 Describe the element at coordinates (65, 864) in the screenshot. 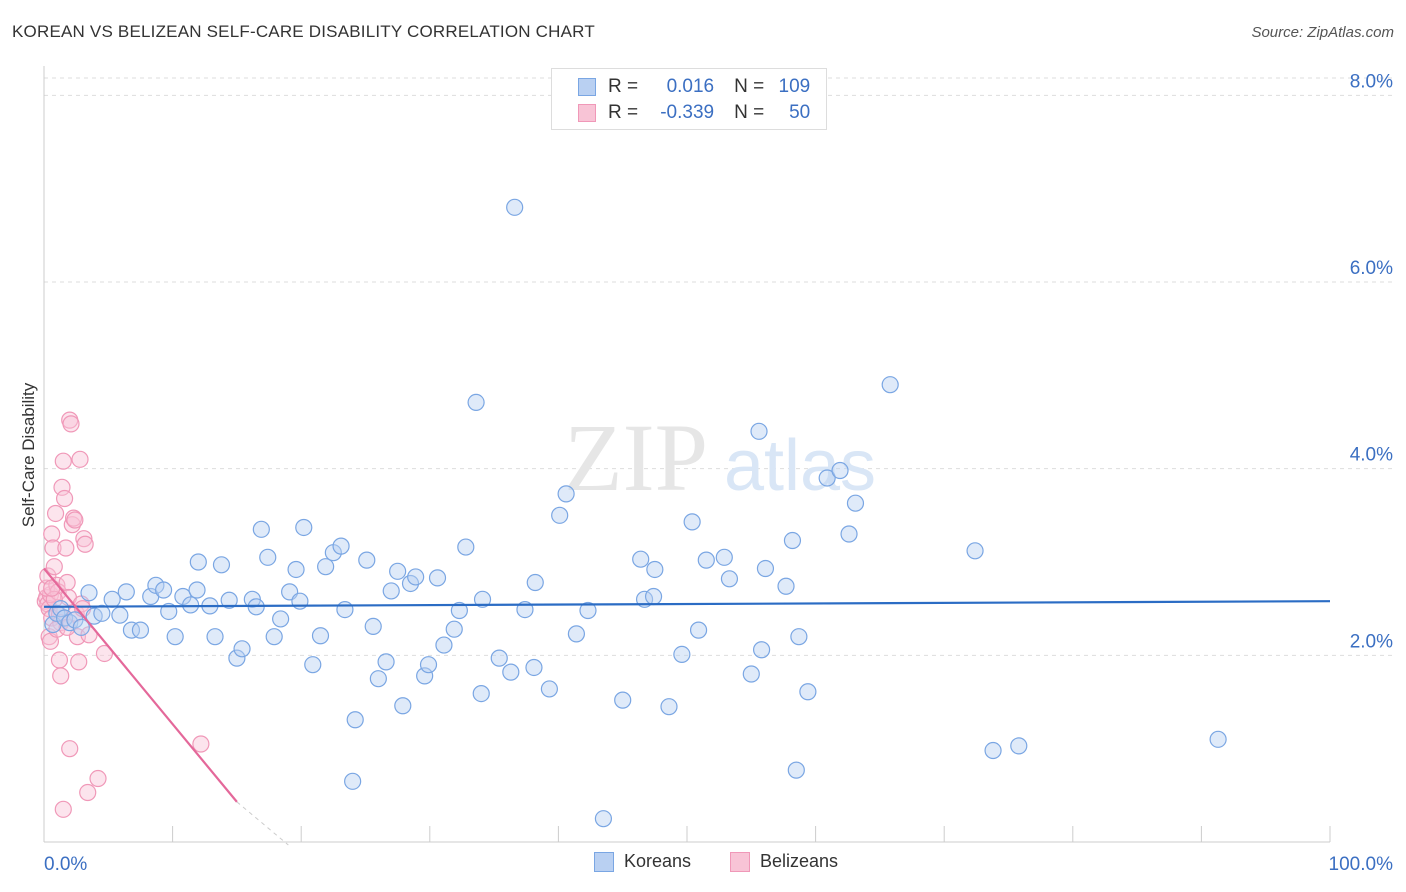

I see `x-tick-label: 0.0%` at that location.